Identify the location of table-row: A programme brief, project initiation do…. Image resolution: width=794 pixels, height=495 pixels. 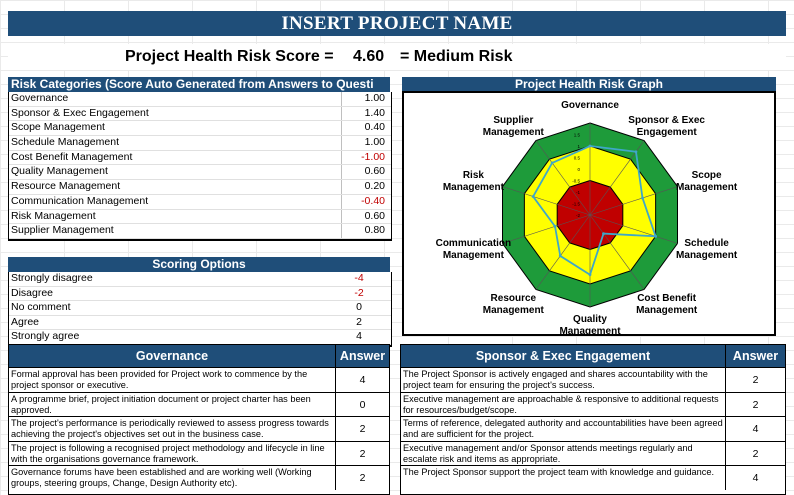
(199, 404).